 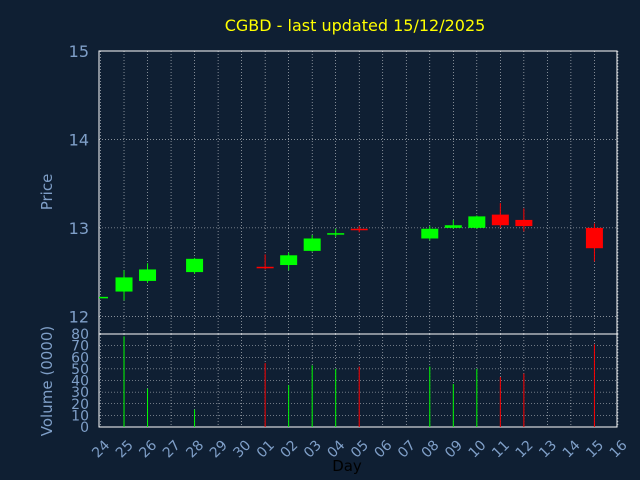 I want to click on volume-axis-label: Volume (0000), so click(x=47, y=381).